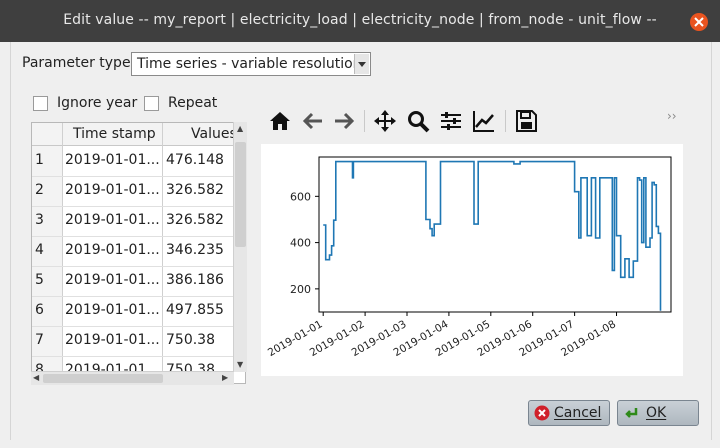 The image size is (720, 448). What do you see at coordinates (39, 370) in the screenshot?
I see `row-number: 8` at bounding box center [39, 370].